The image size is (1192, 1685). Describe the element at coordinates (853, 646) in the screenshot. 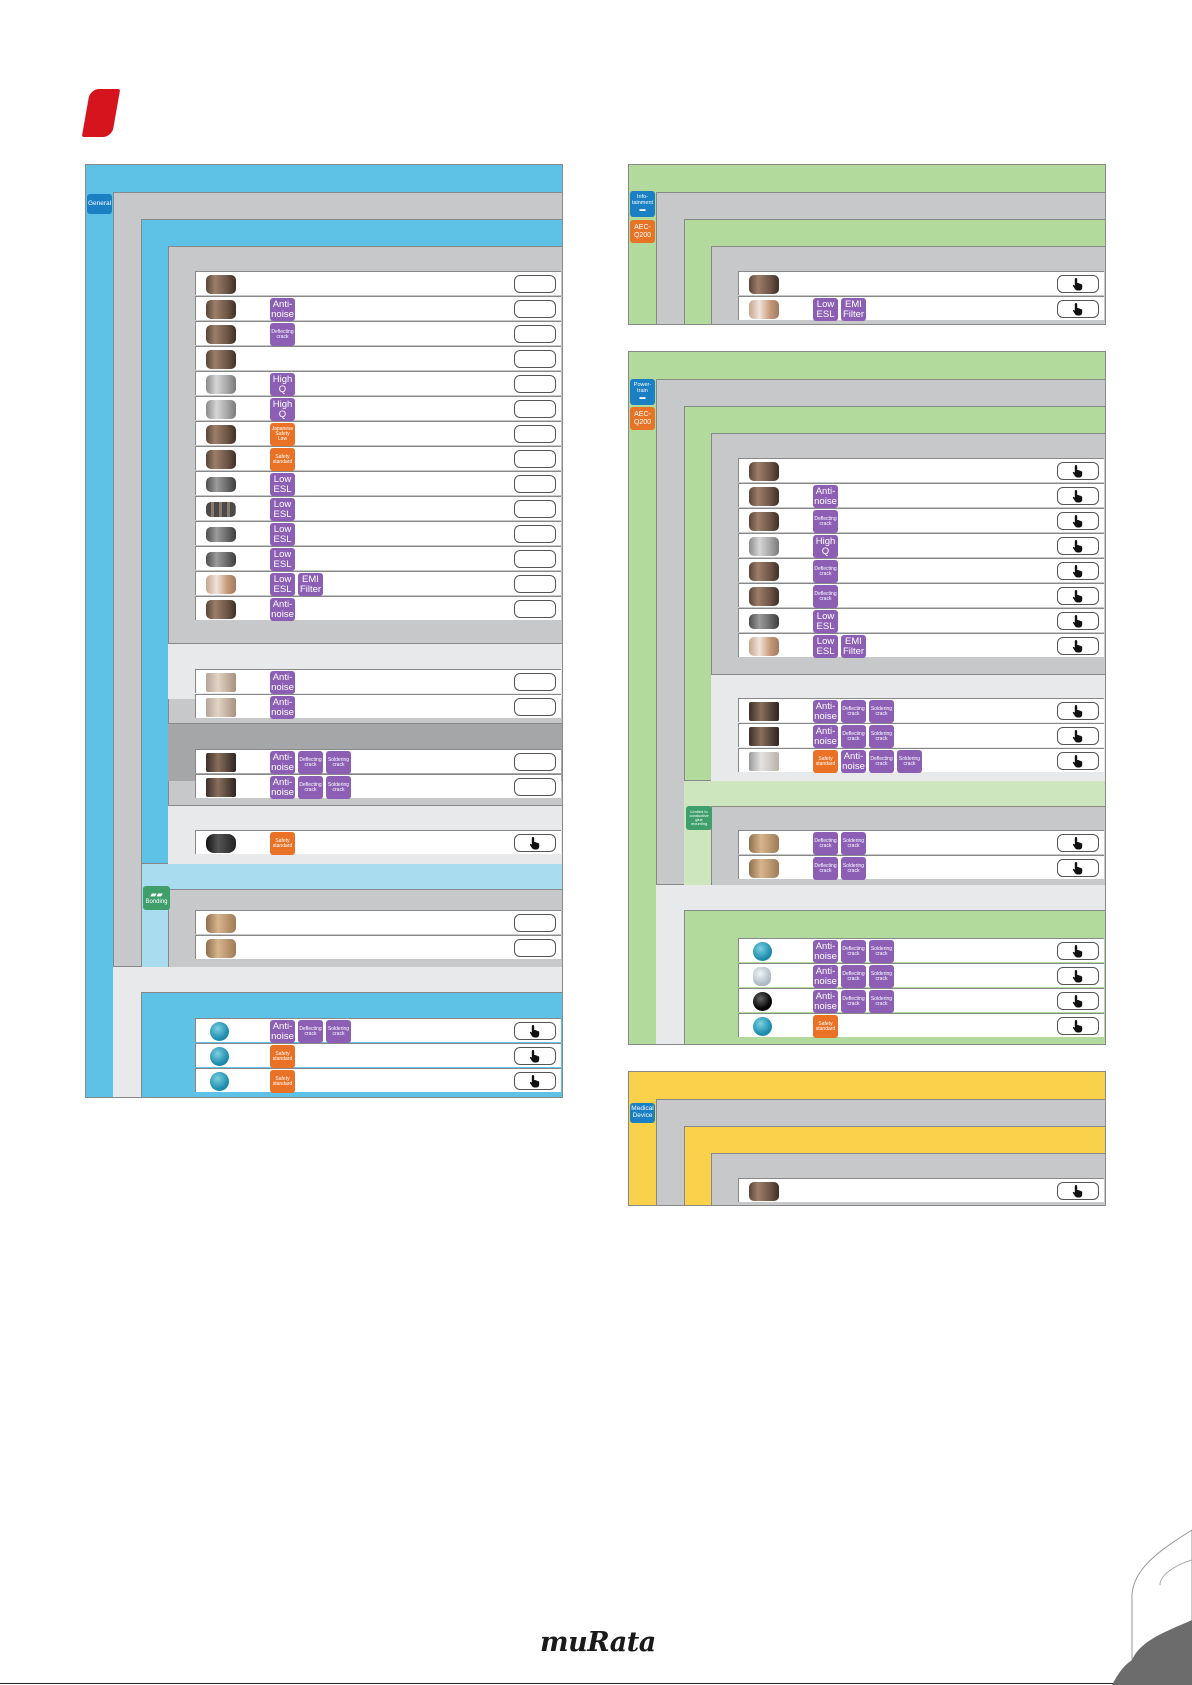

I see `feature-badge: EMI Filter` at that location.